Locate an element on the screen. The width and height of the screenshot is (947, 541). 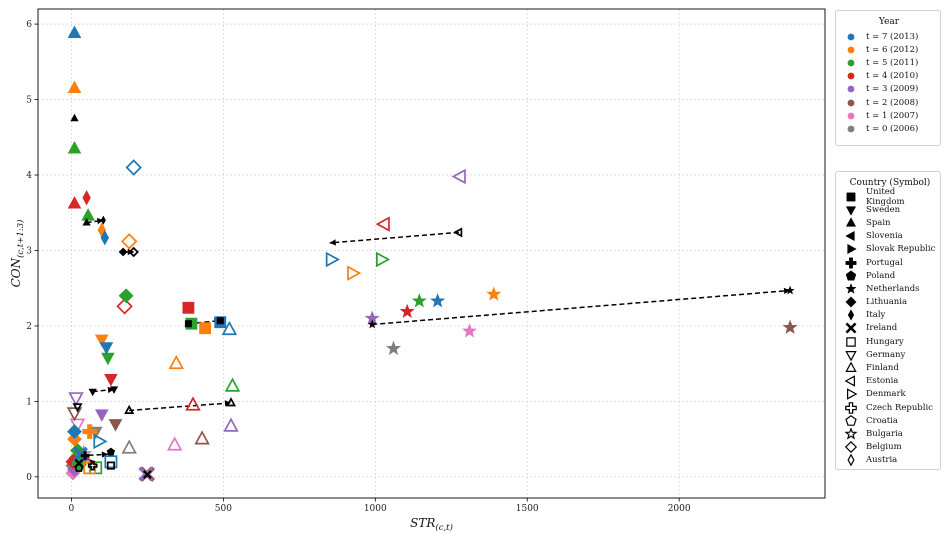
country-legend-item-sweden-symbol is located at coordinates (851, 211).